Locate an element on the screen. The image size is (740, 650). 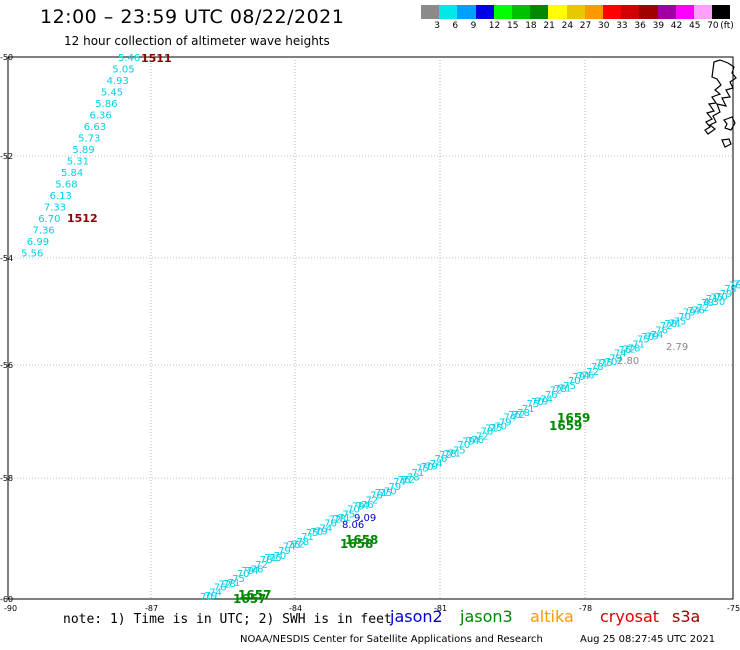
legend-label: 12 is located at coordinates (494, 26).